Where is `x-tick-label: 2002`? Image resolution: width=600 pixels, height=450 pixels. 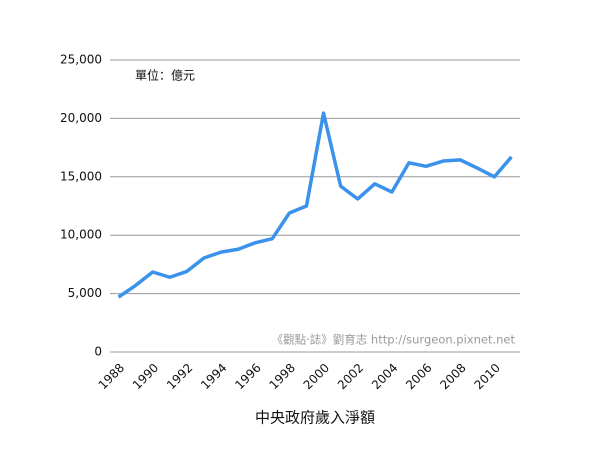
x-tick-label: 2002 is located at coordinates (350, 376).